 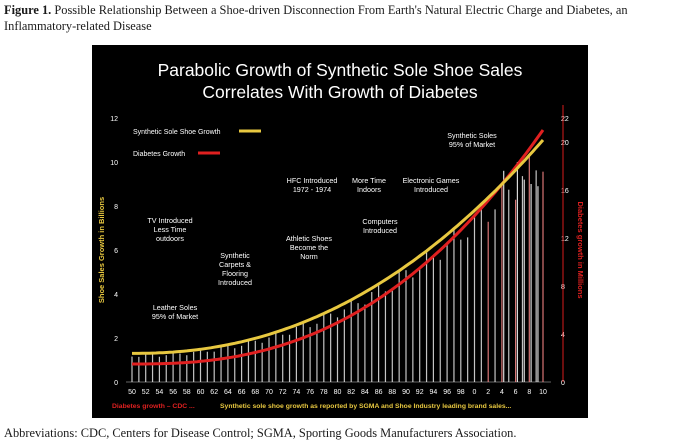 I want to click on y-left-tick-label: 10, so click(x=114, y=163).